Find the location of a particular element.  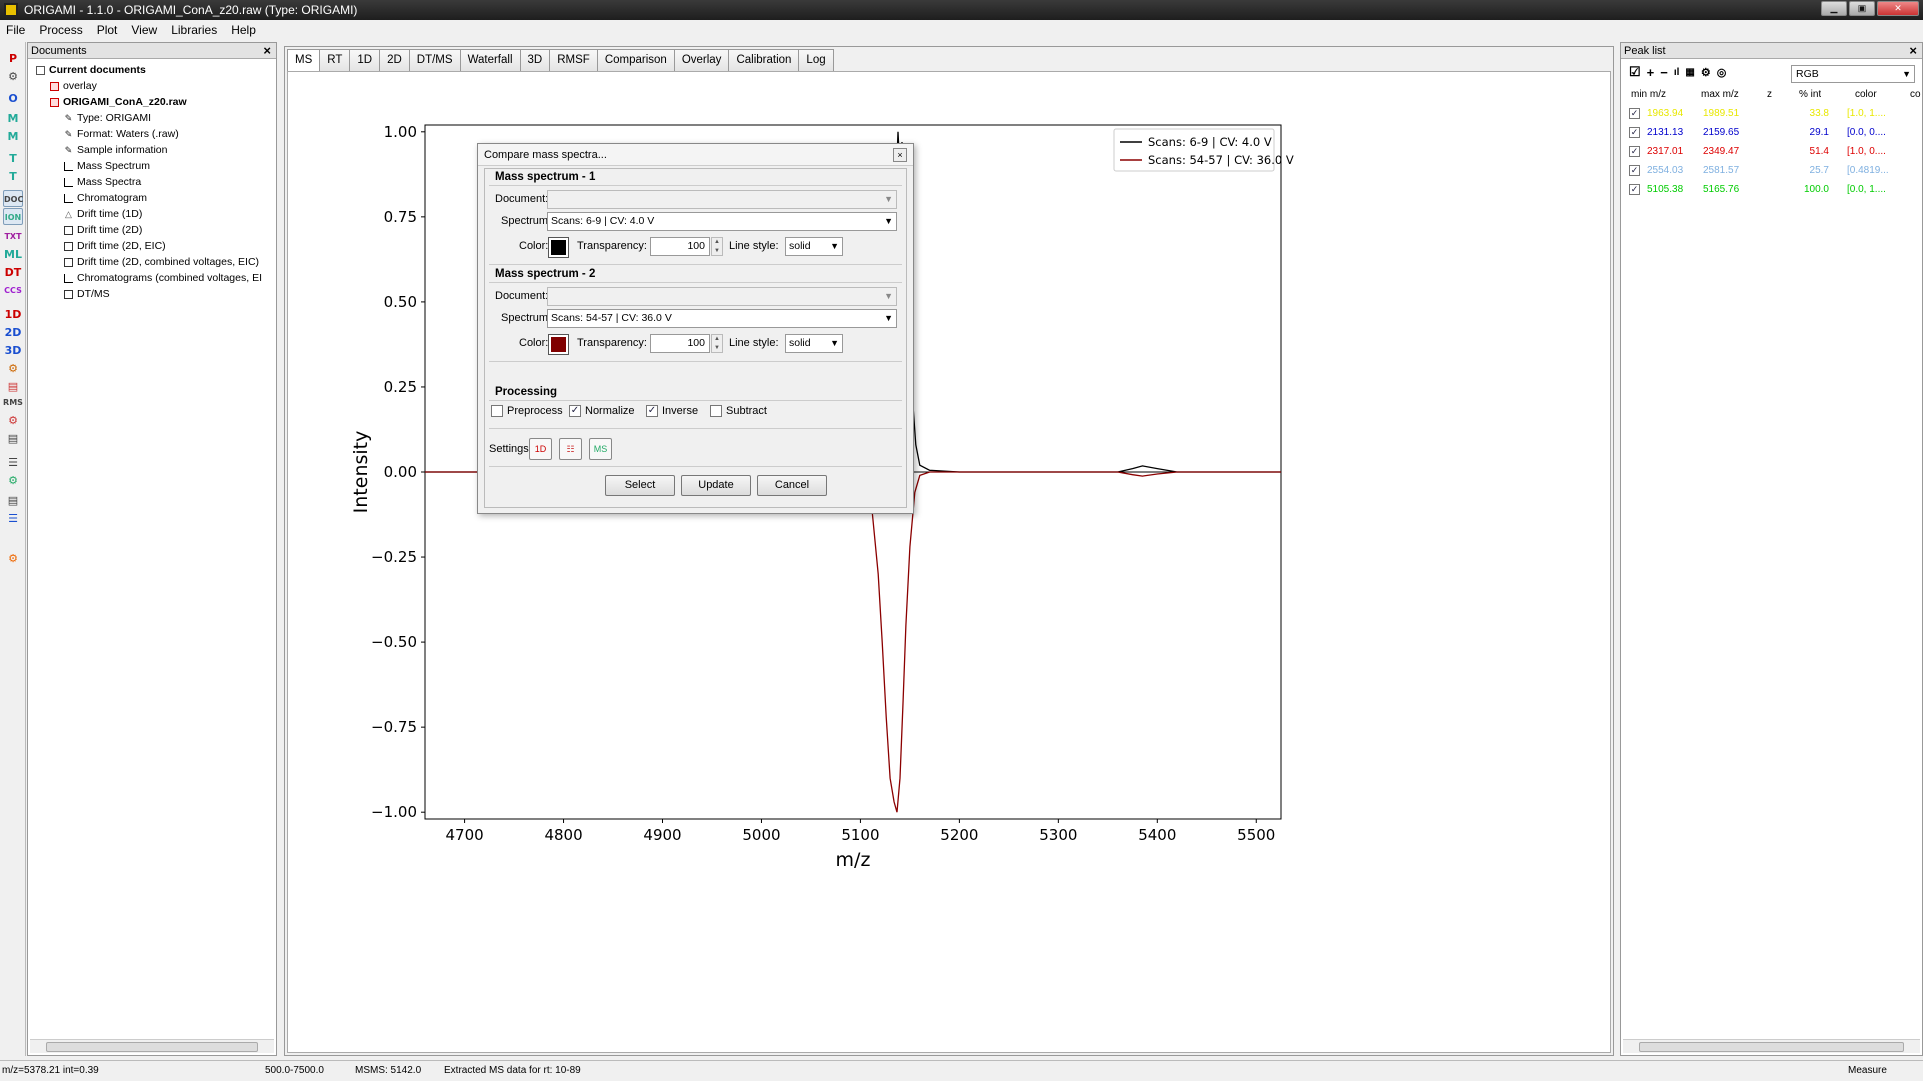

toolbar-icon-1d: 1D is located at coordinates (13, 314).